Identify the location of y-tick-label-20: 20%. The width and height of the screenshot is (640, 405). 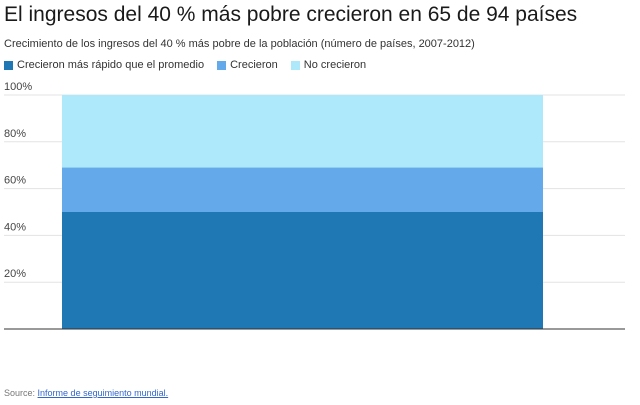
(15, 274).